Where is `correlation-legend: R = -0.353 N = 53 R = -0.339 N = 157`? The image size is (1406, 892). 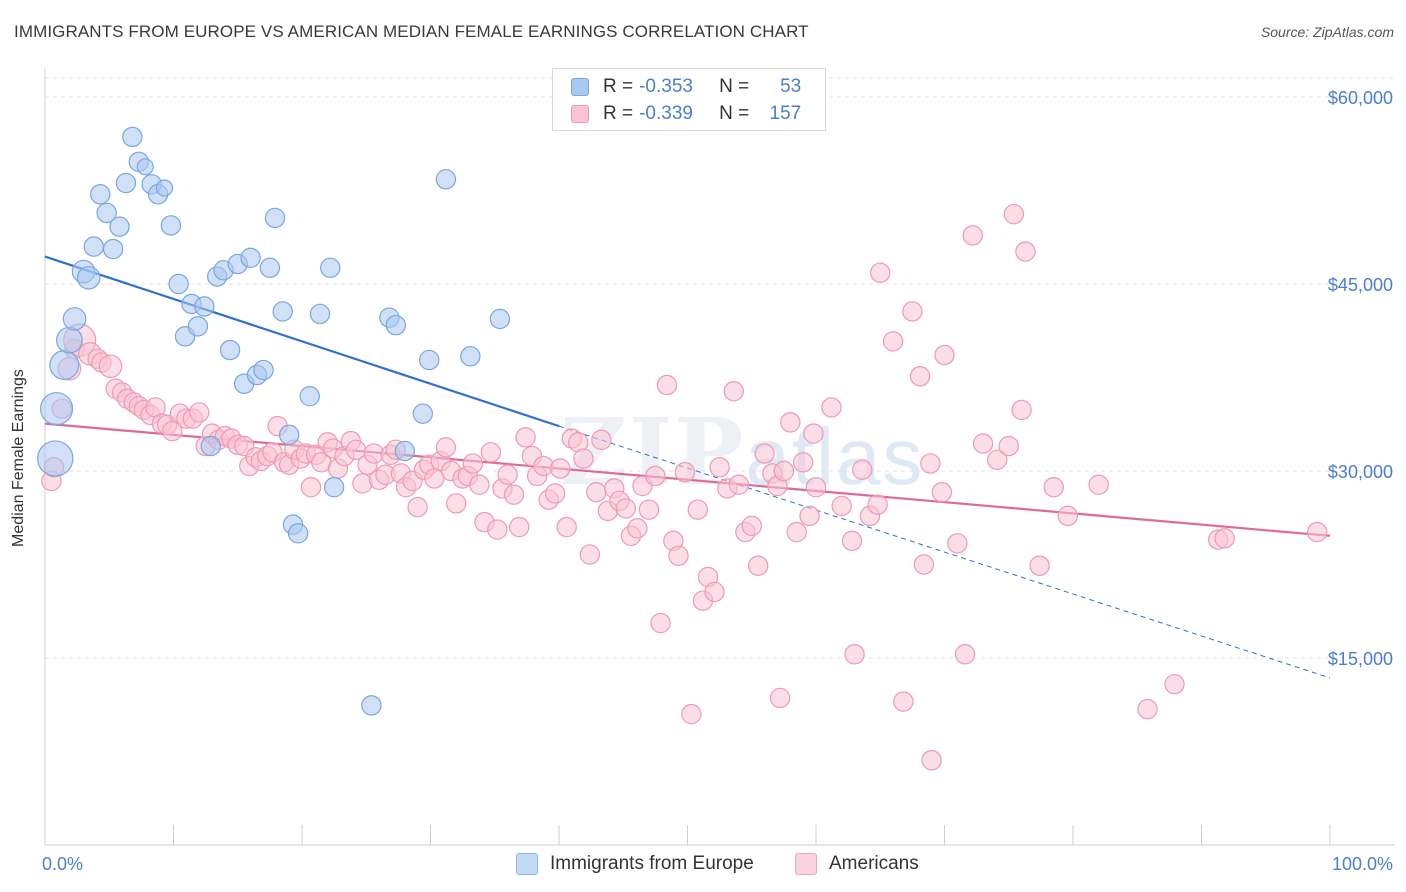 correlation-legend: R = -0.353 N = 53 R = -0.339 N = 157 is located at coordinates (689, 99).